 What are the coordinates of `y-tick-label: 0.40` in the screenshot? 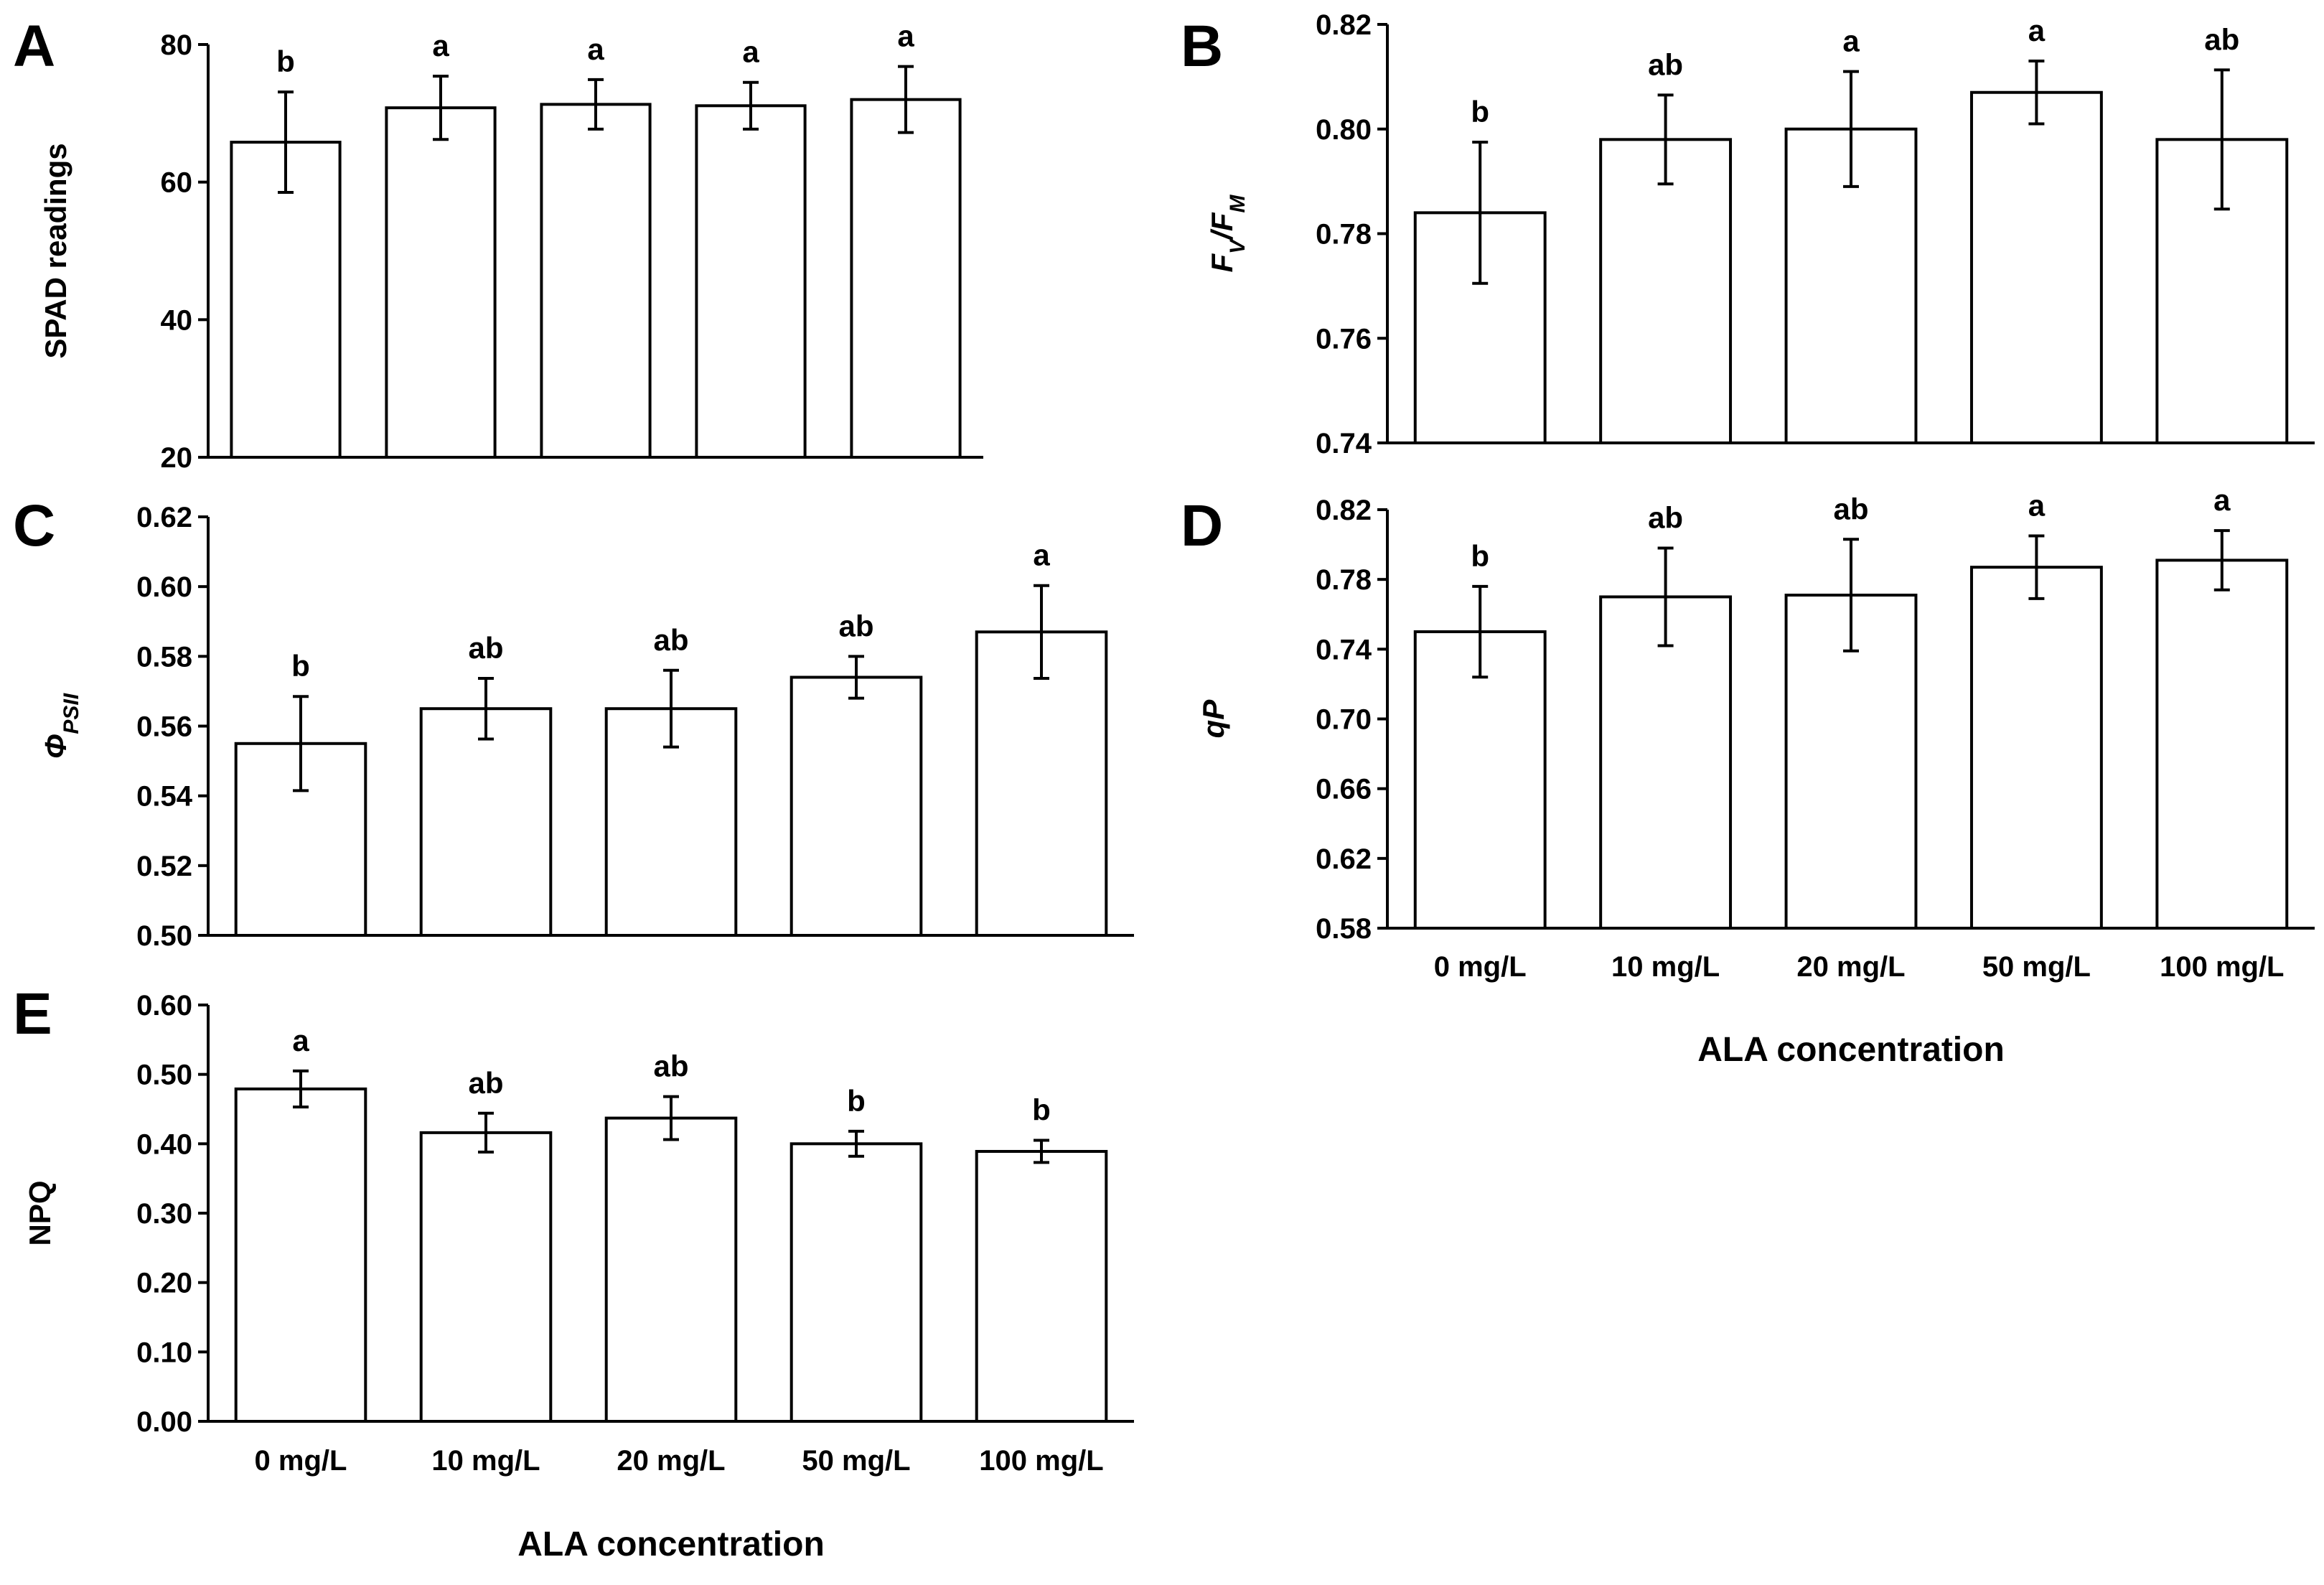 It's located at (164, 1144).